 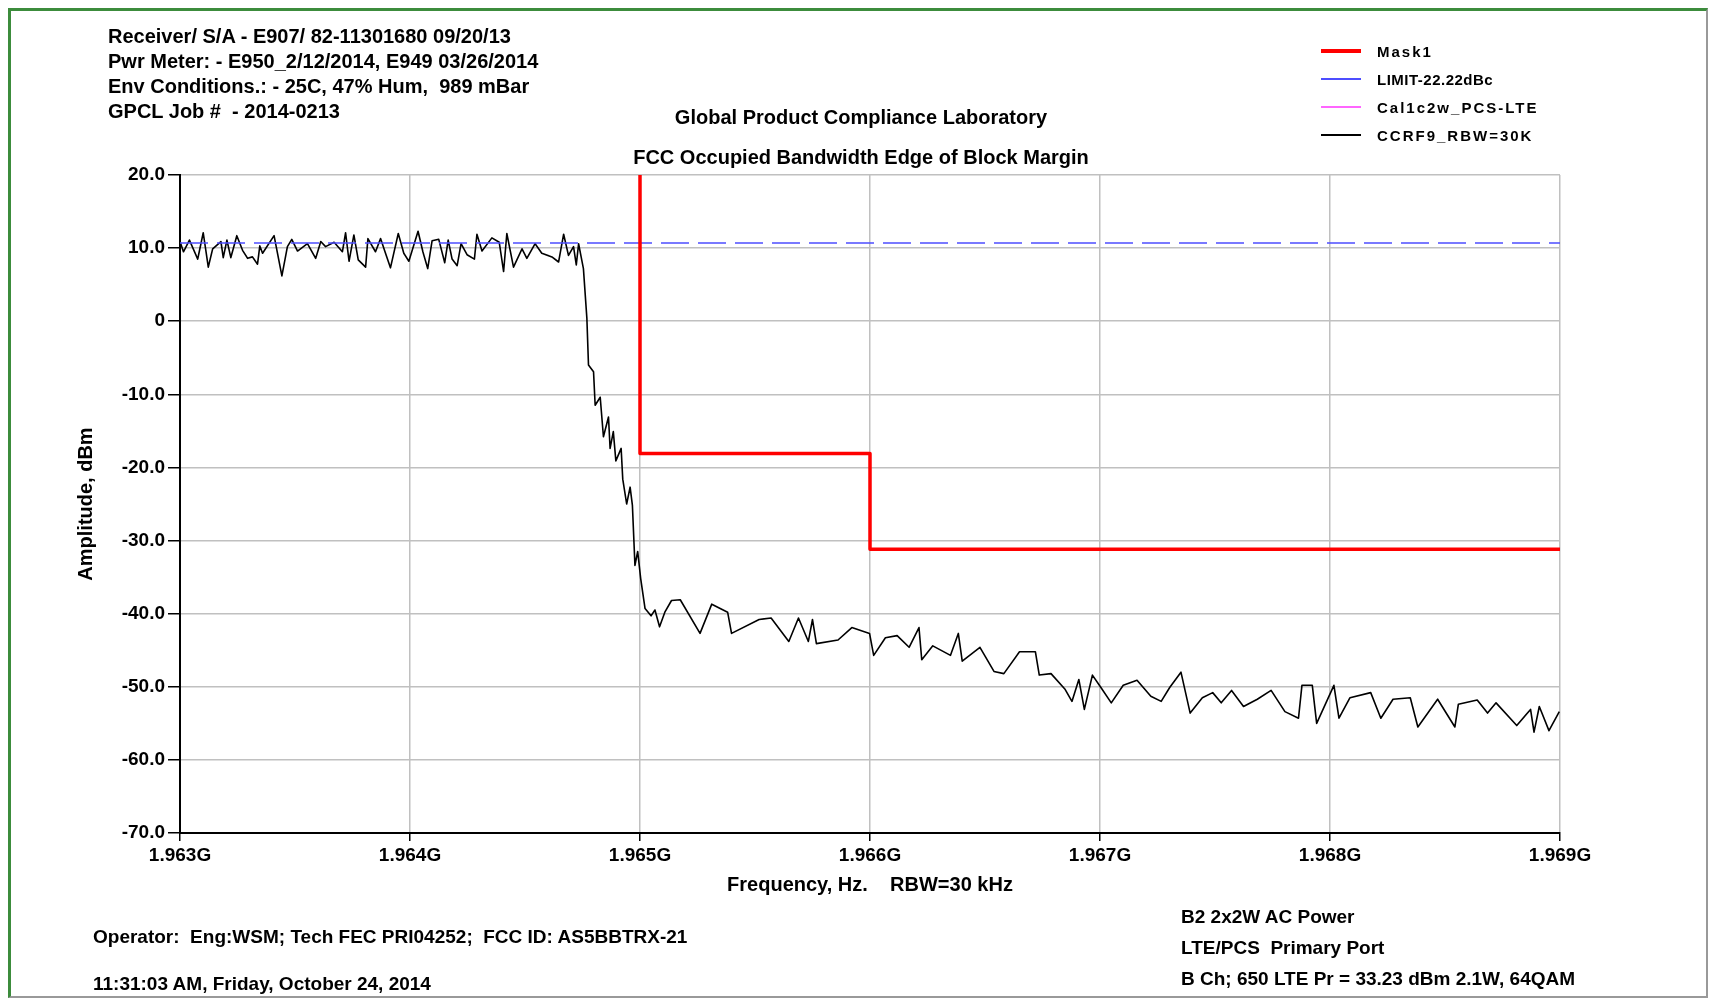 I want to click on text: Operator: Eng:WSM; Tech FEC PRI04252; FCC ID: AS5BBTRX-21, so click(x=390, y=937).